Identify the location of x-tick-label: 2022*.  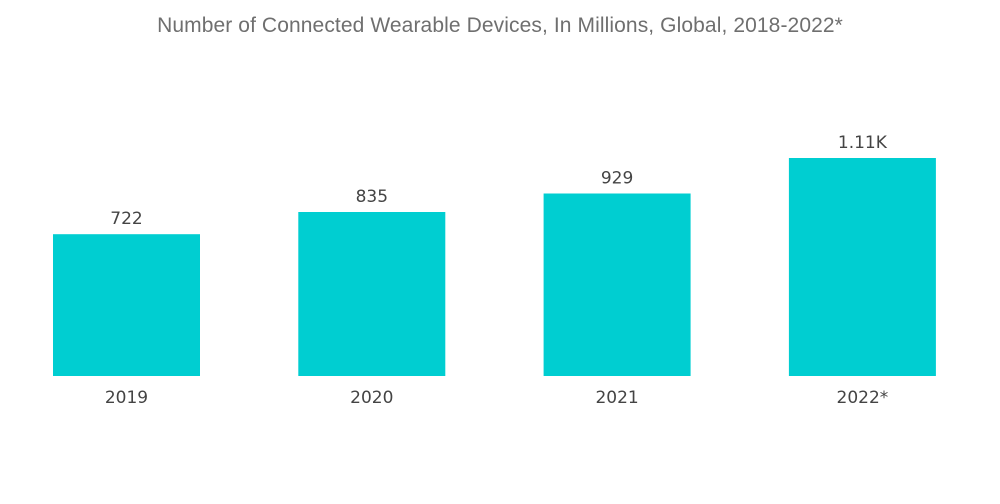
(863, 398).